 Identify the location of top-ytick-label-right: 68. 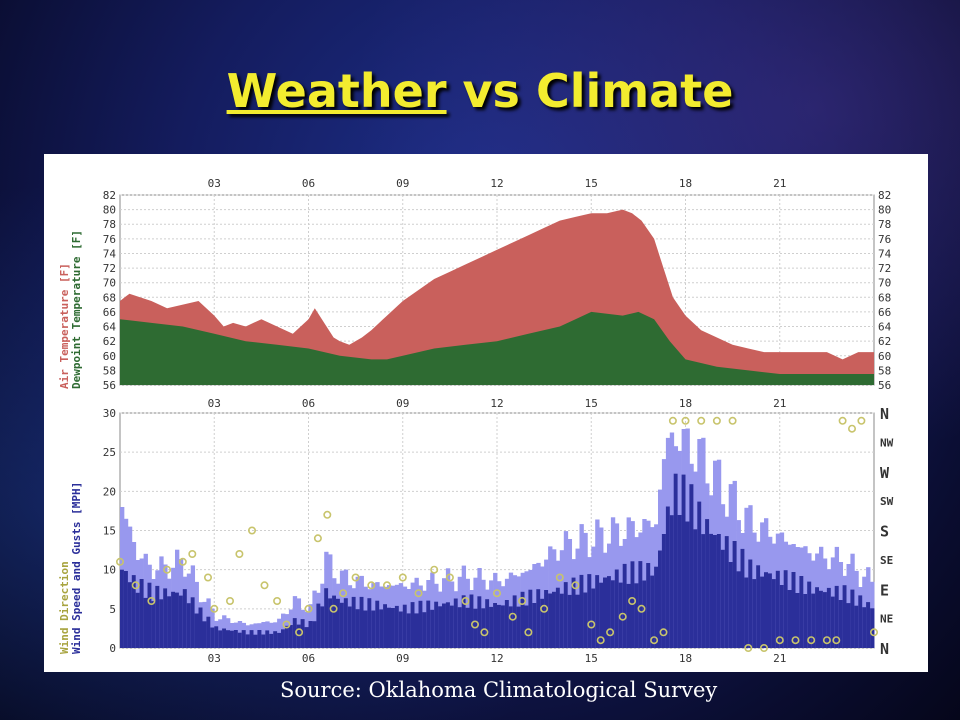
(884, 297).